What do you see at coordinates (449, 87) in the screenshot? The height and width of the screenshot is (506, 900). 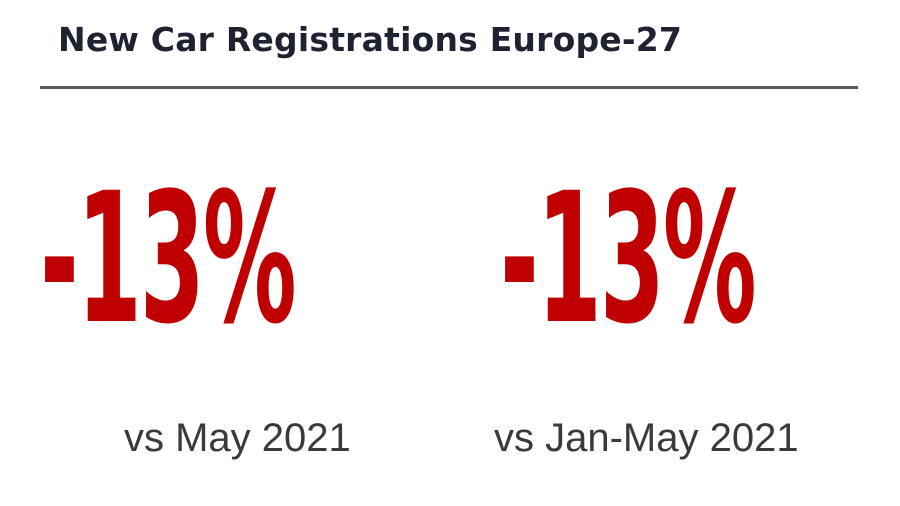 I see `title-divider` at bounding box center [449, 87].